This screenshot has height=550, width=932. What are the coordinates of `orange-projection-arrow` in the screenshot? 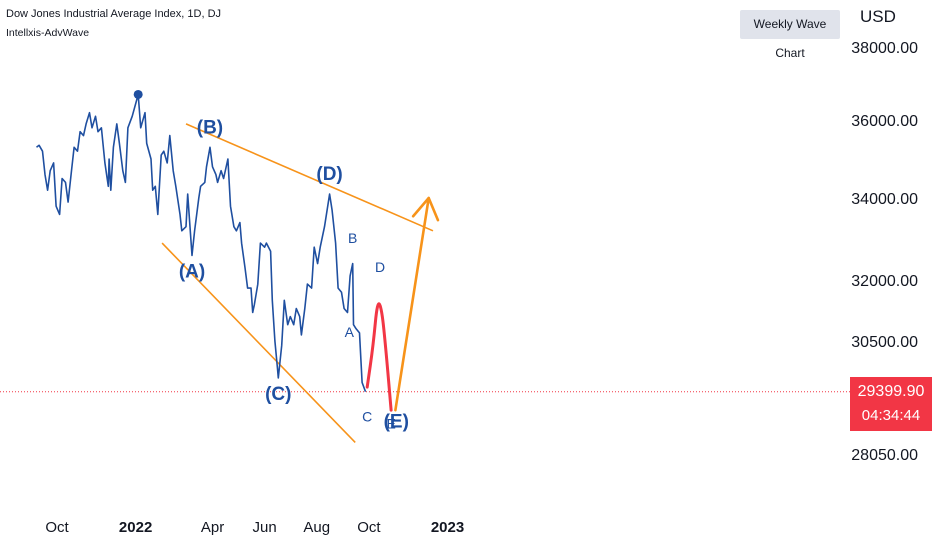 It's located at (412, 304).